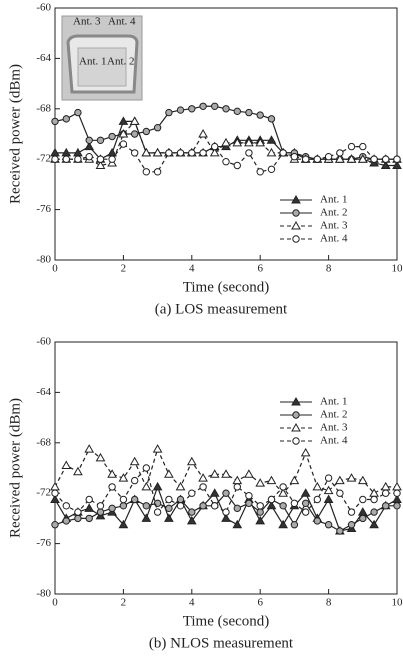  I want to click on chart-title: (a) LOS measurement, so click(221, 309).